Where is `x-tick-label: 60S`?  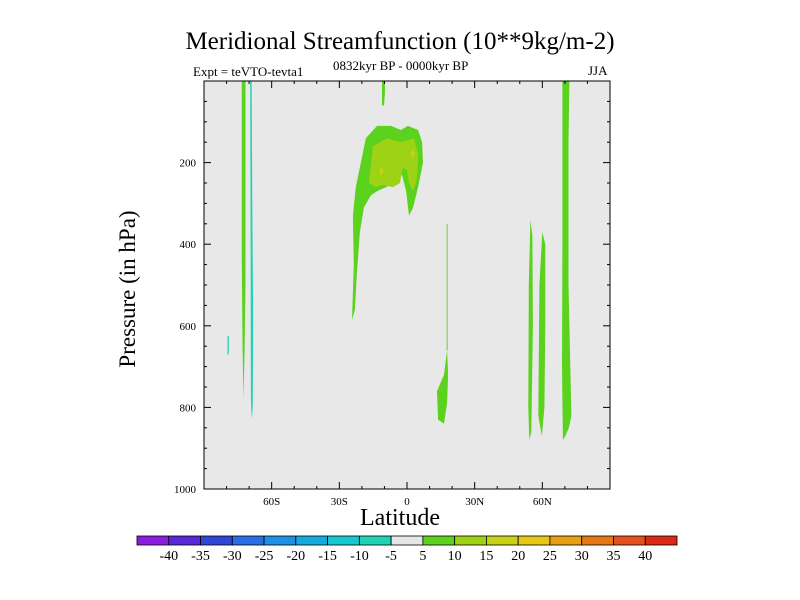 x-tick-label: 60S is located at coordinates (271, 502).